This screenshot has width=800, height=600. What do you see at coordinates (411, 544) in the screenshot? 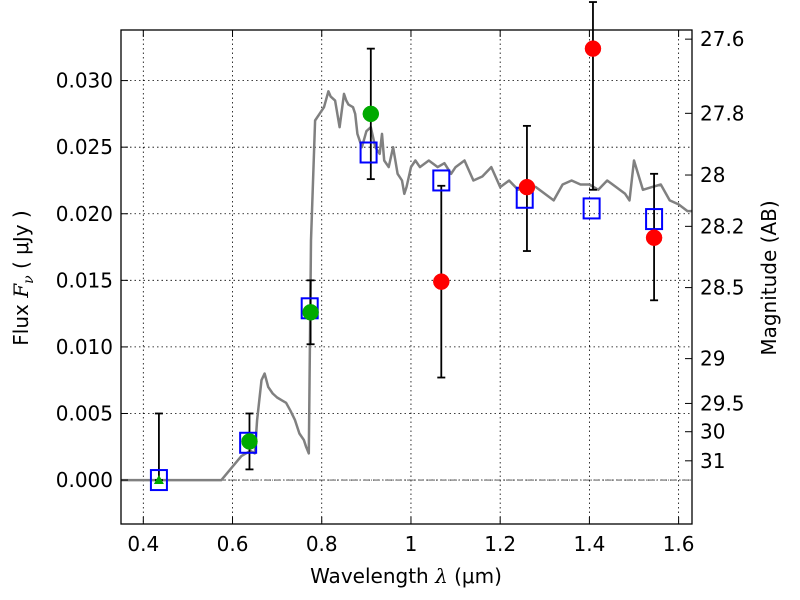
I see `x-tick-label: 1` at bounding box center [411, 544].